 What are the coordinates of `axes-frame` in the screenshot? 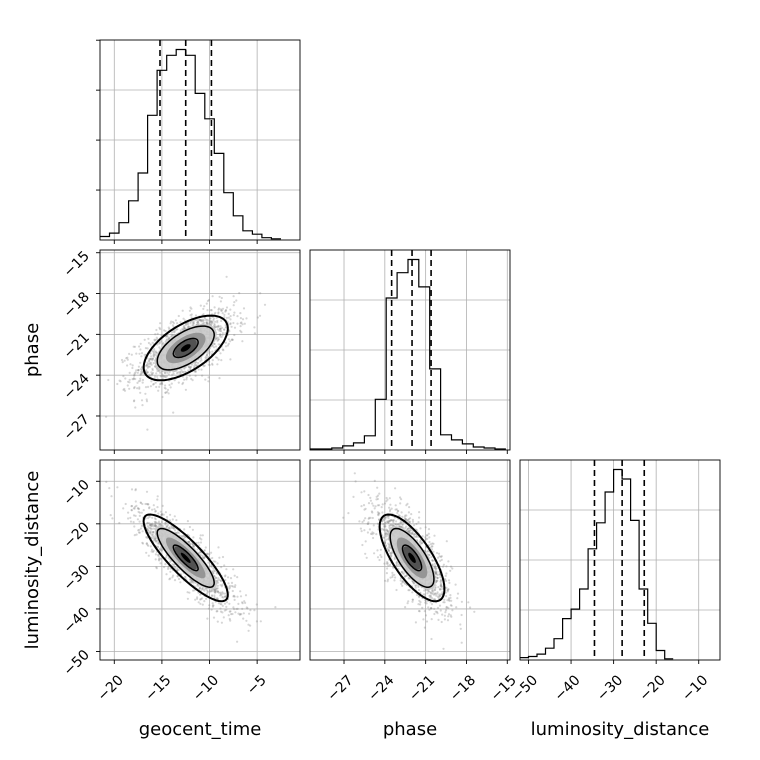 It's located at (410, 560).